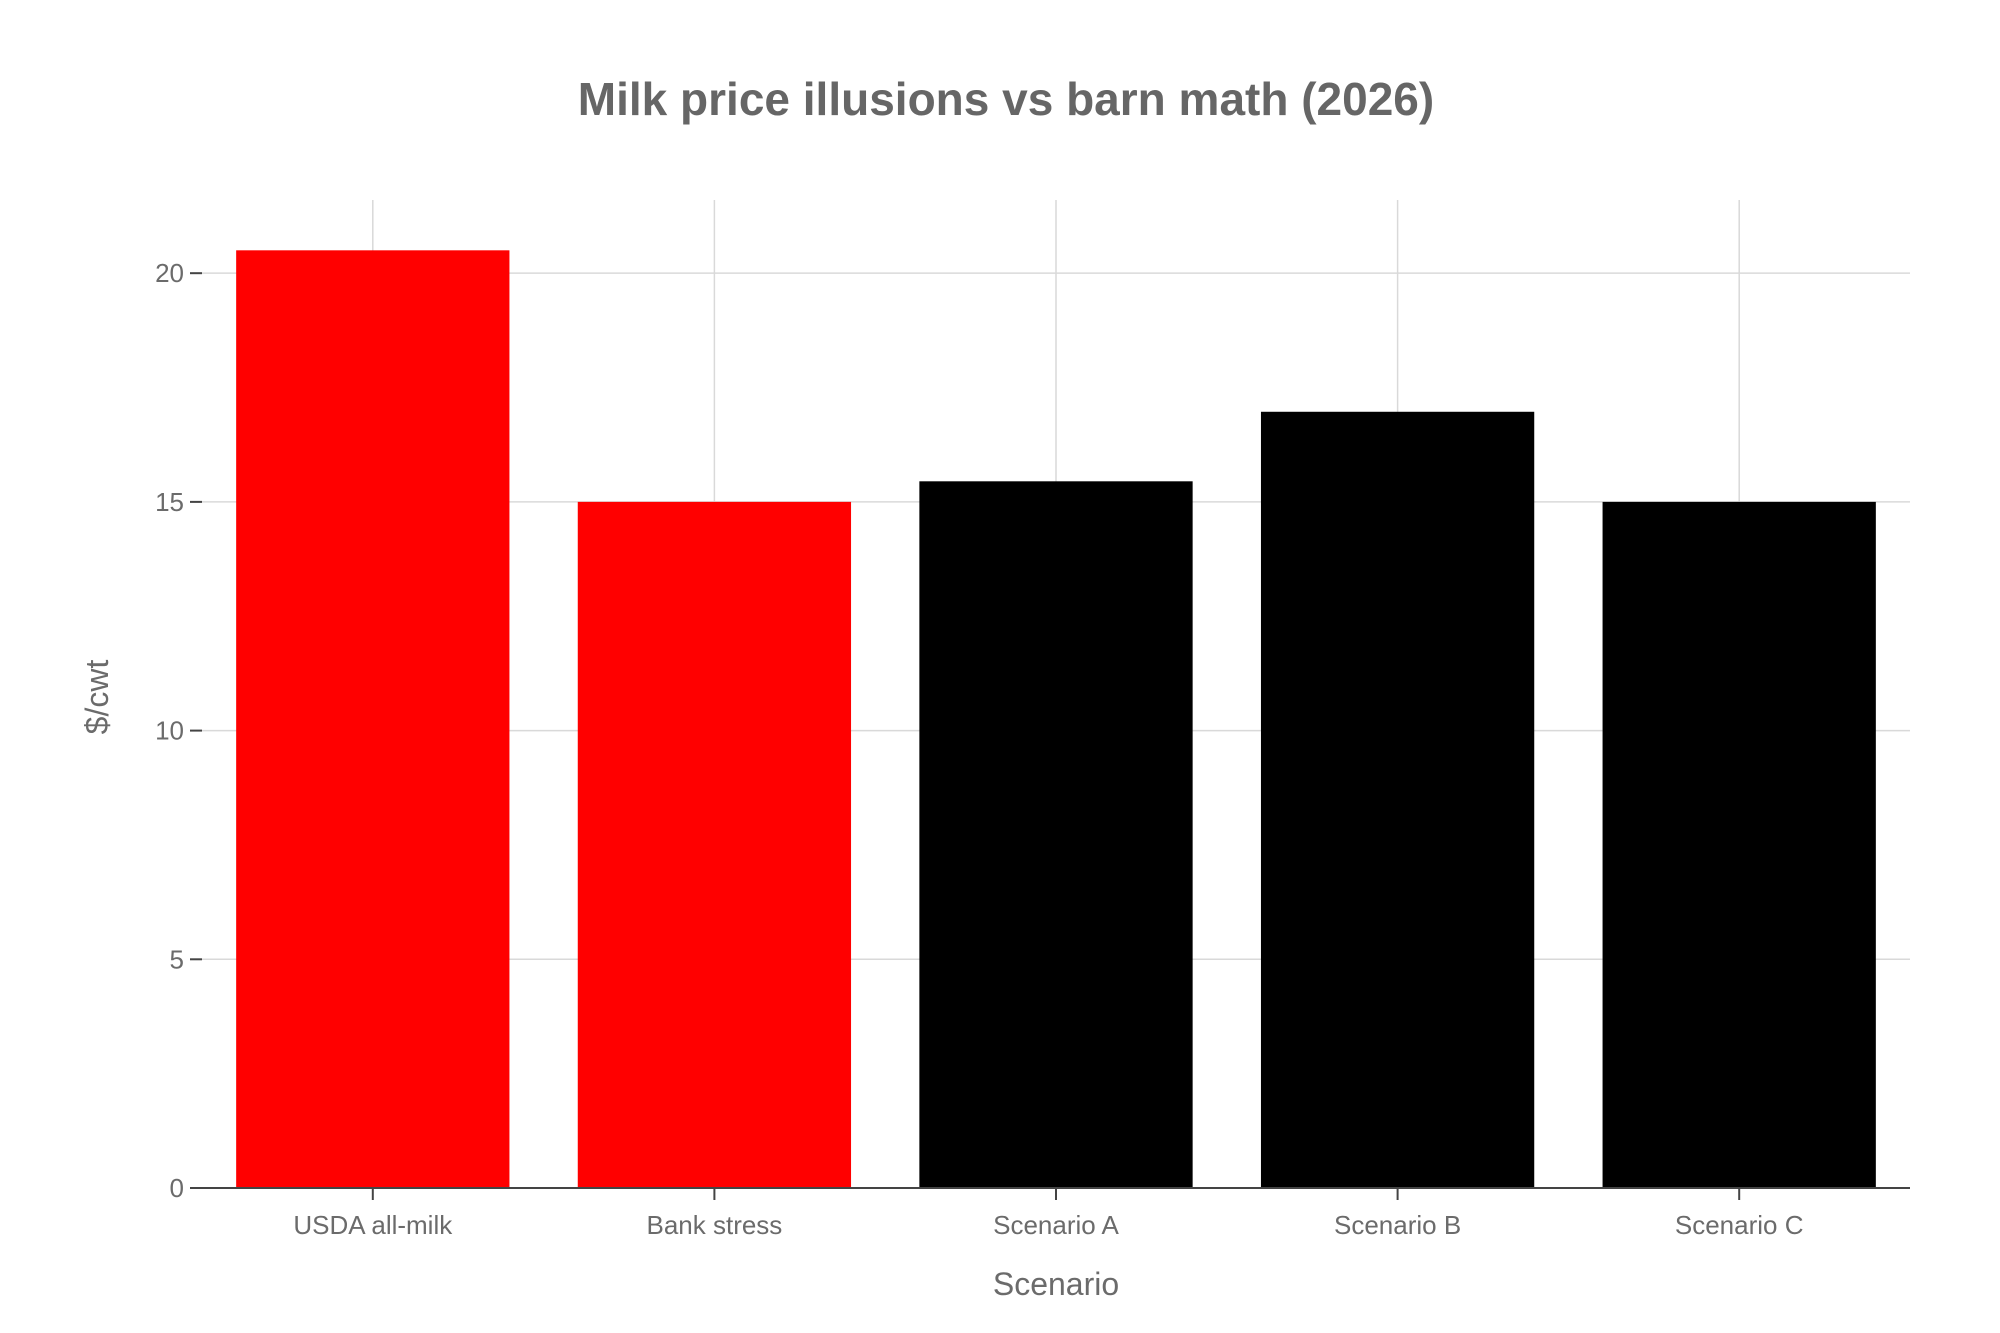  I want to click on bar-scenario-a, so click(1056, 834).